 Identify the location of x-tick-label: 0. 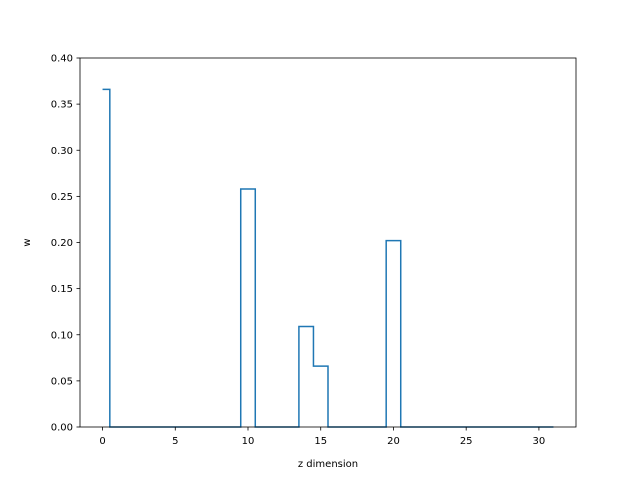
(102, 441).